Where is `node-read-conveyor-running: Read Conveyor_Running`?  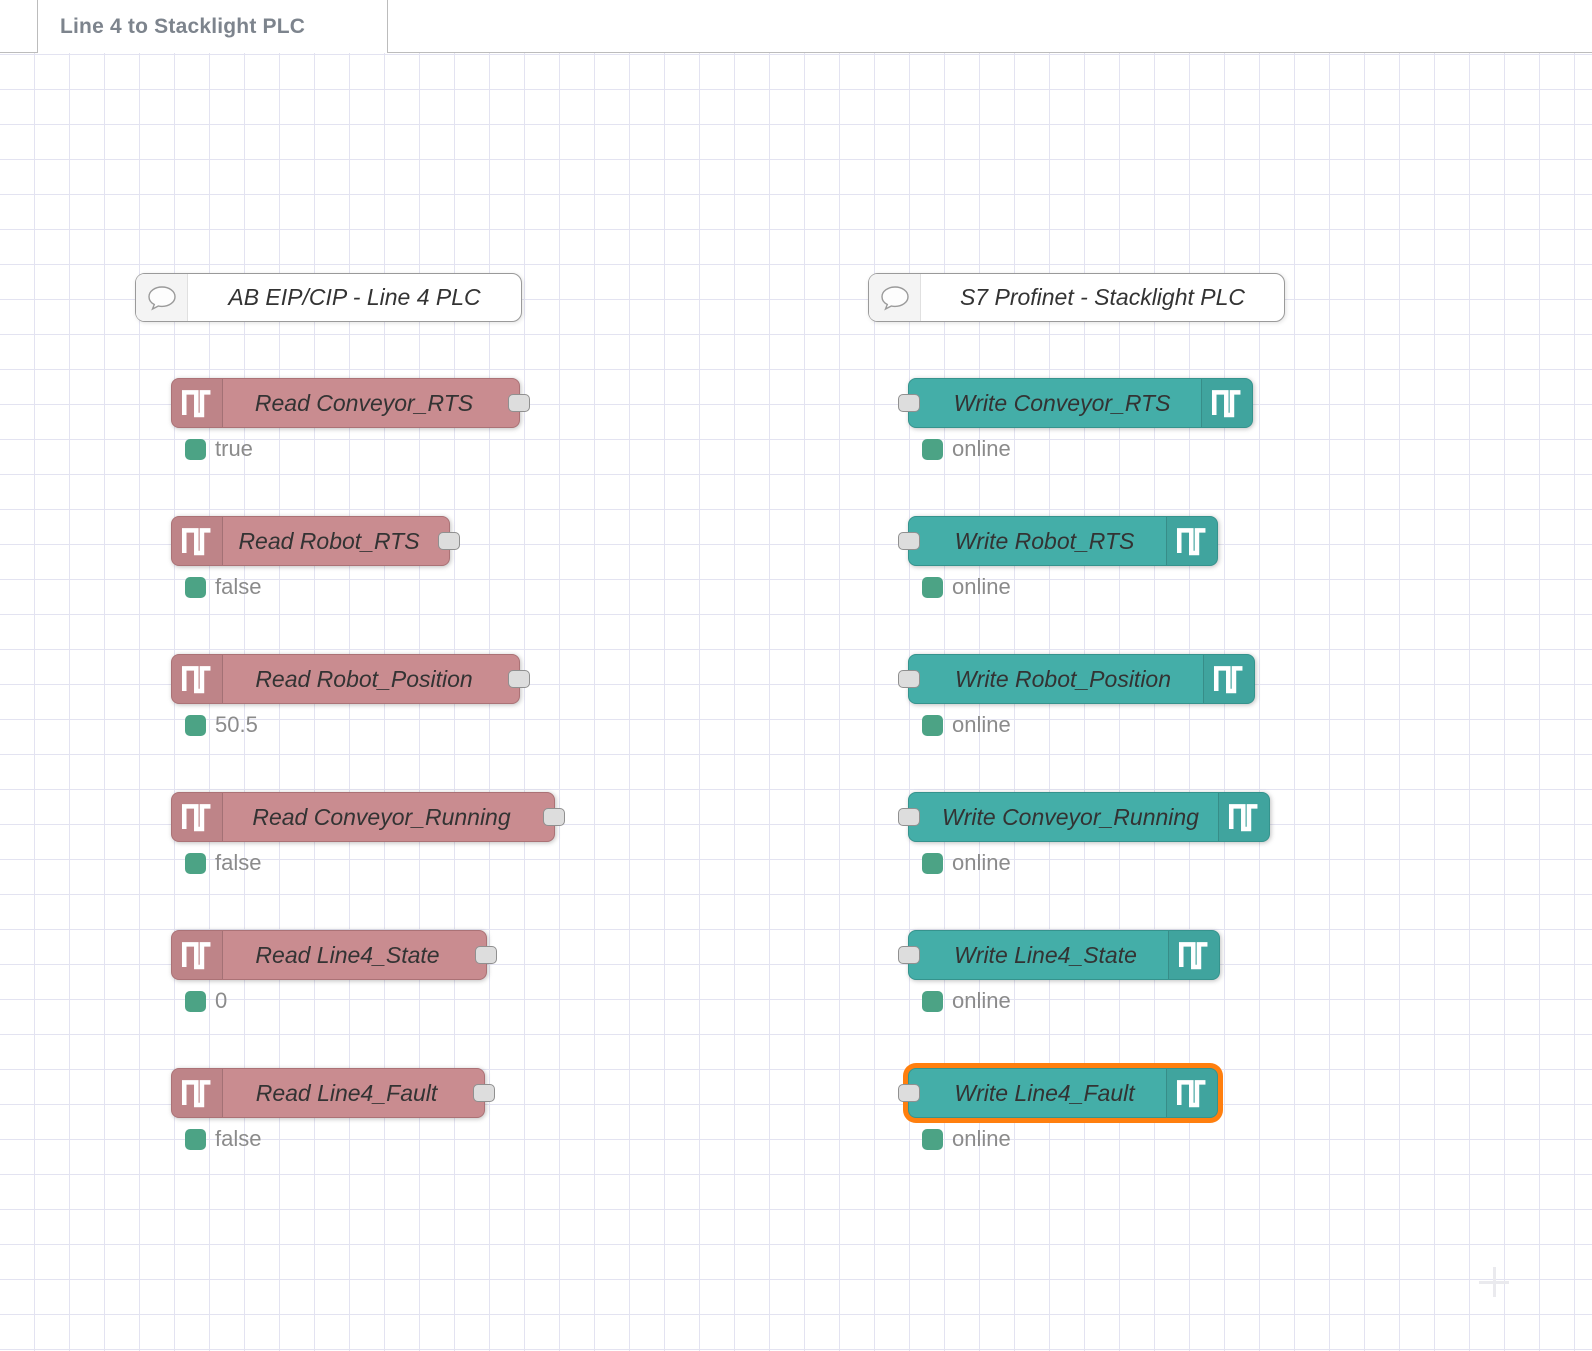
node-read-conveyor-running: Read Conveyor_Running is located at coordinates (368, 817).